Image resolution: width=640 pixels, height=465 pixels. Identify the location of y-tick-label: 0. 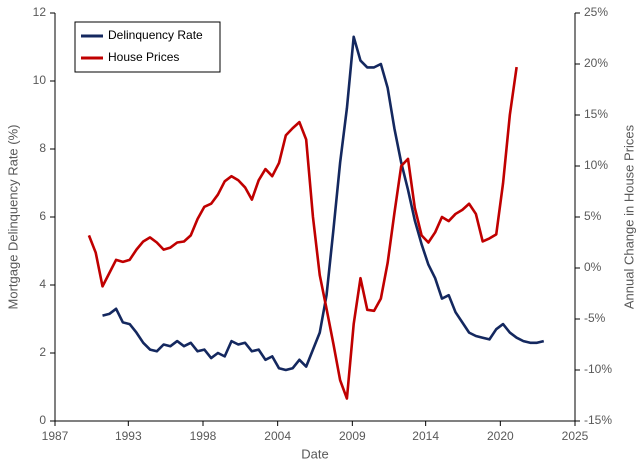
(42, 420).